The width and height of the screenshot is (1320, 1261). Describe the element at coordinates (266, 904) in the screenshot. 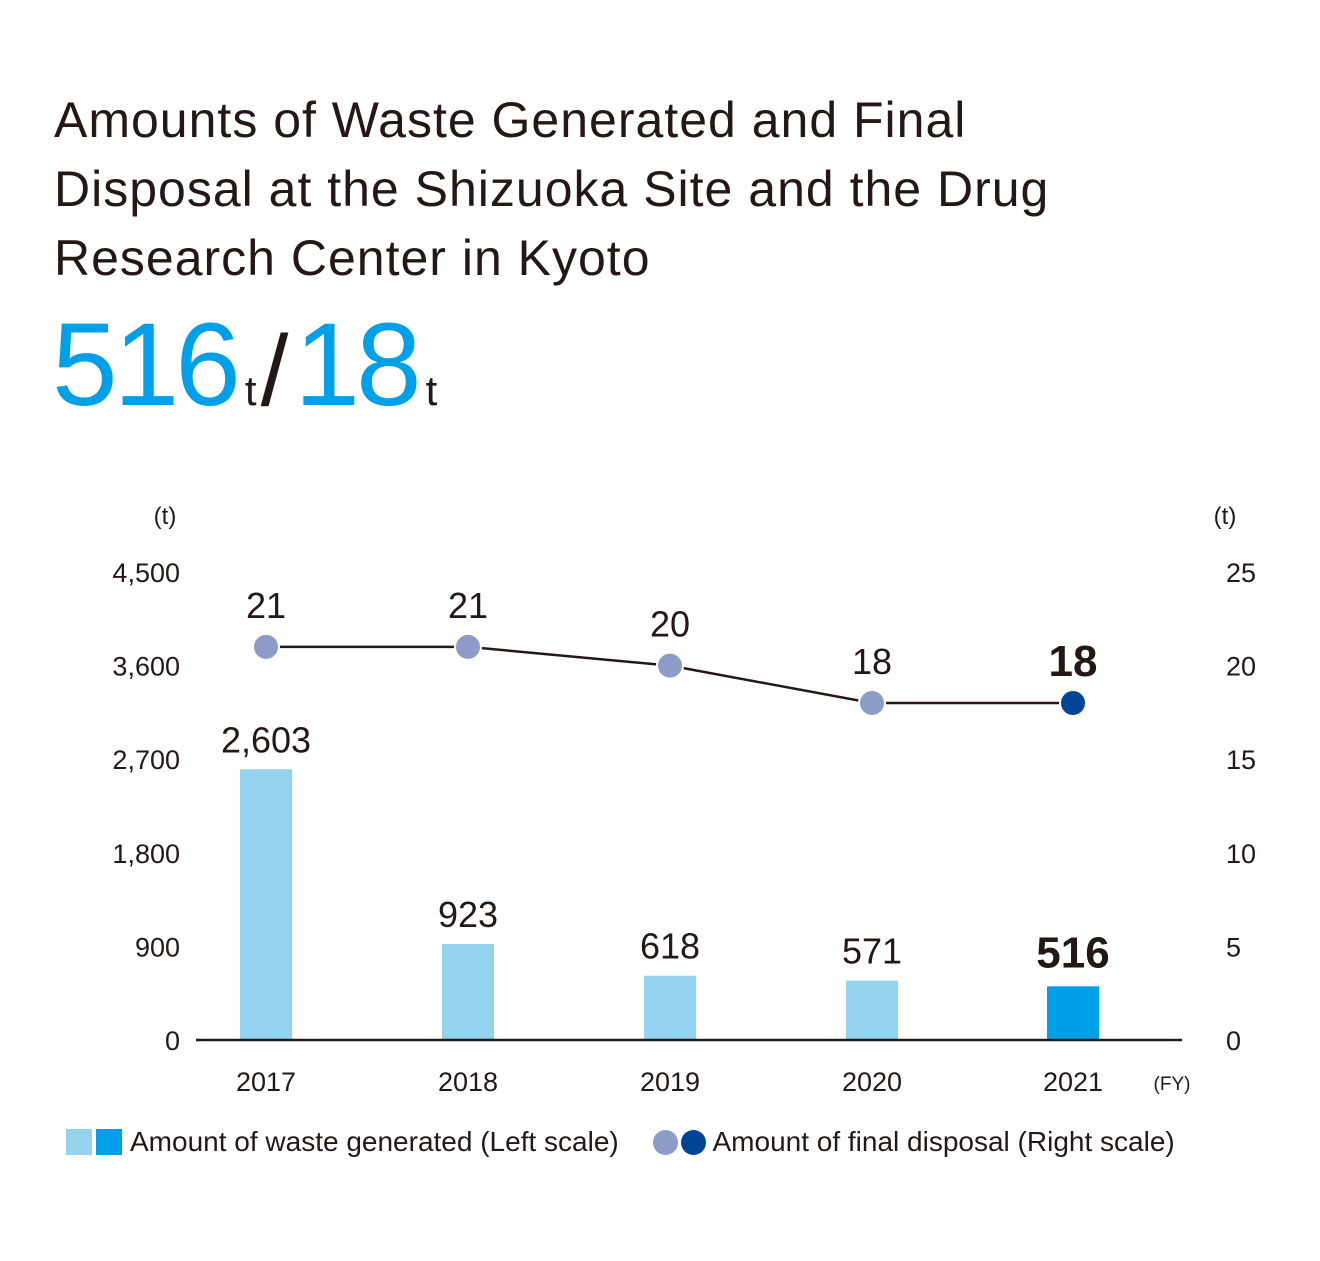

I see `bar-waste-2017` at that location.